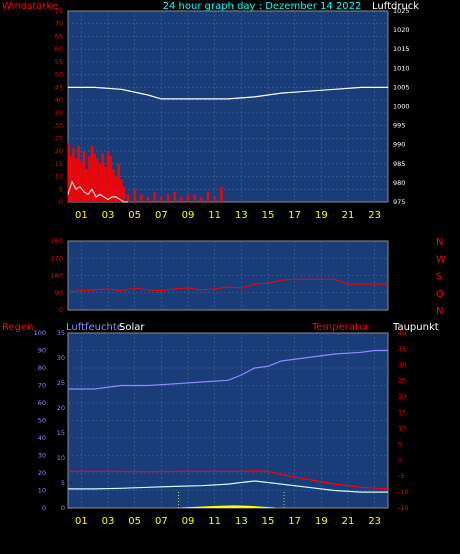 The image size is (460, 554). Describe the element at coordinates (415, 327) in the screenshot. I see `dewpoint-axis-title: Taupunkt` at that location.